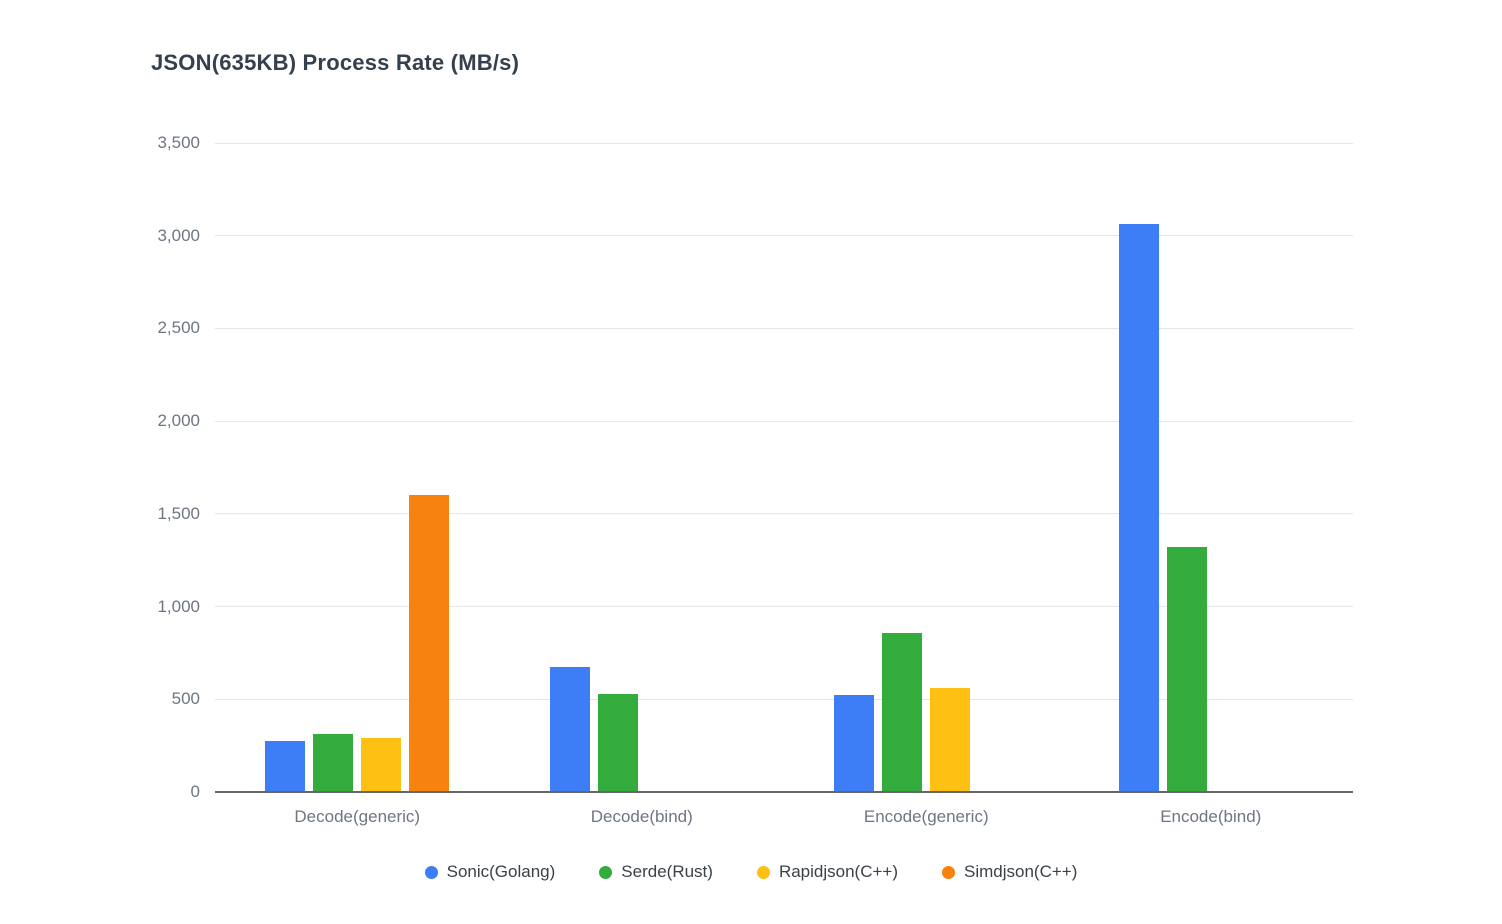  Describe the element at coordinates (195, 791) in the screenshot. I see `y-tick-label: 0` at that location.